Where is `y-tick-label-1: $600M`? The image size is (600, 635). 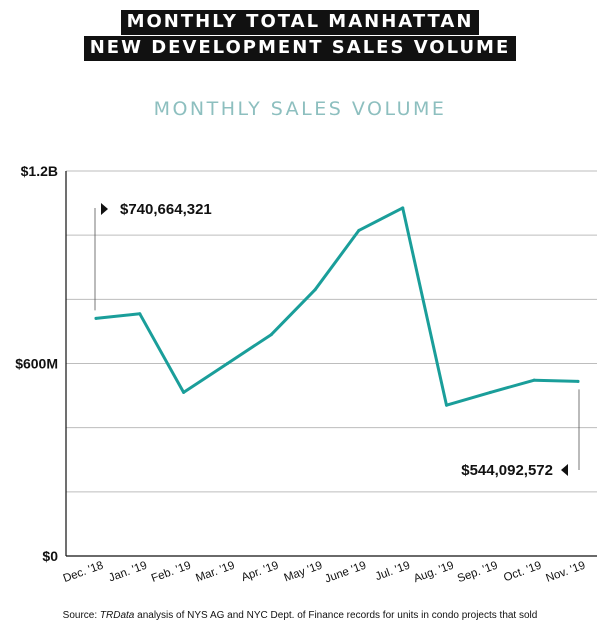 y-tick-label-1: $600M is located at coordinates (36, 364).